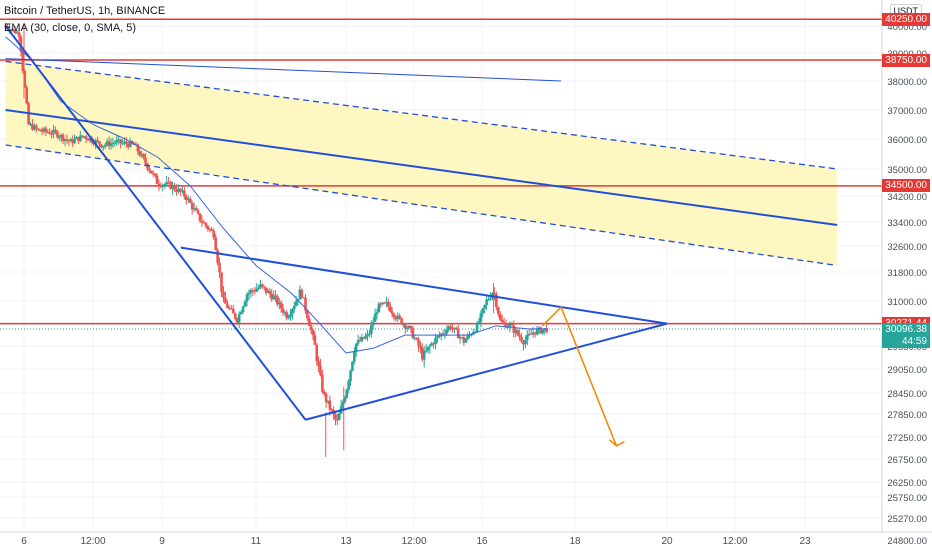 The width and height of the screenshot is (932, 550). What do you see at coordinates (907, 247) in the screenshot?
I see `price-tick-label: 32600.00` at bounding box center [907, 247].